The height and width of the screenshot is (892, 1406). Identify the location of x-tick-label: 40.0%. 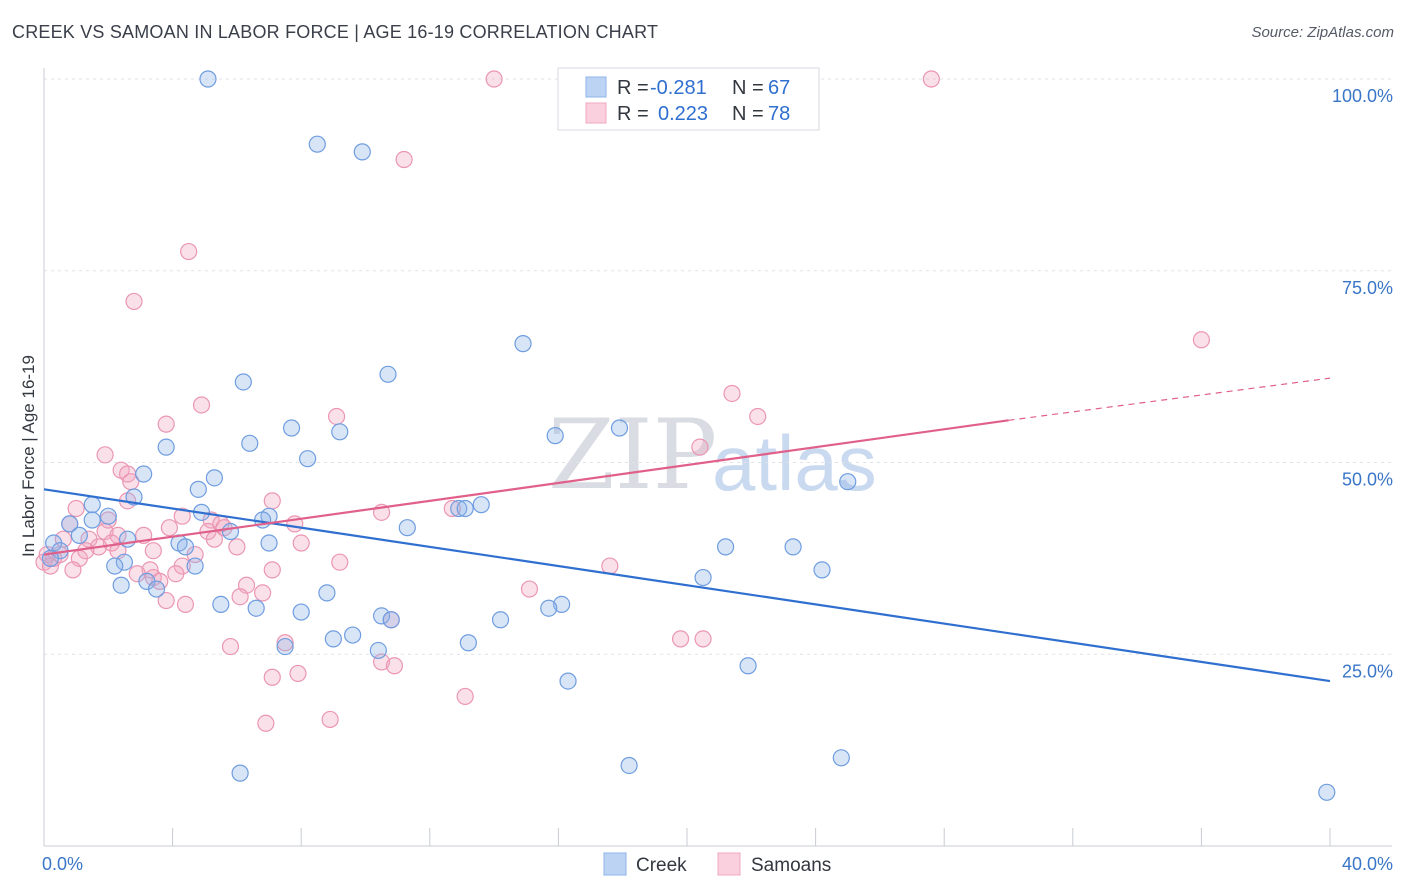
(1367, 864).